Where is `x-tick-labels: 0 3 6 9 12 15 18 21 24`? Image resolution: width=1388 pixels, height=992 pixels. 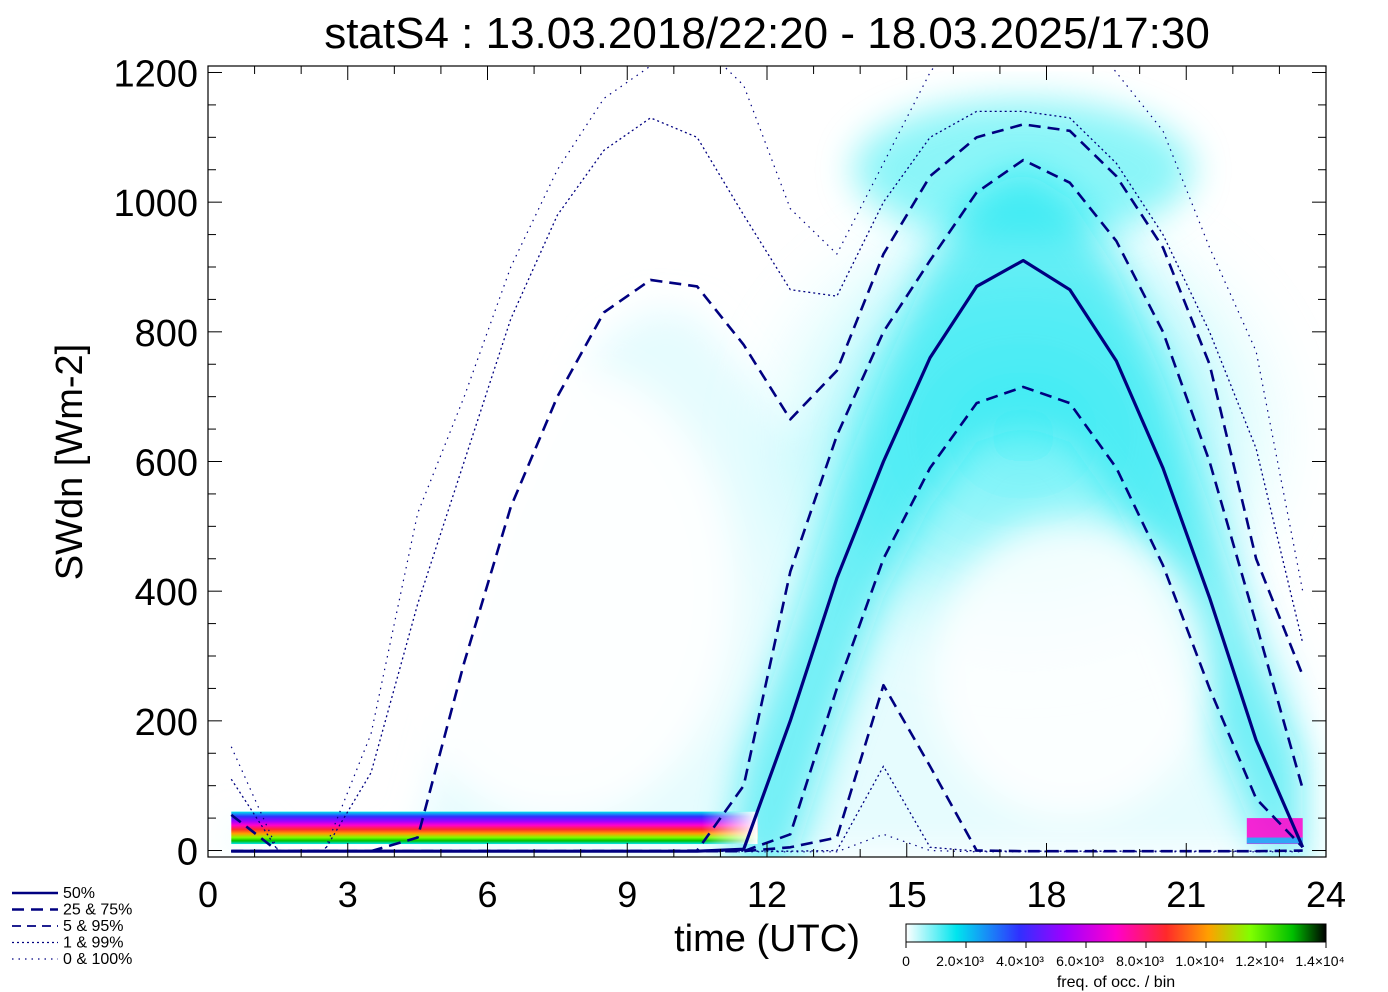 x-tick-labels: 0 3 6 9 12 15 18 21 24 is located at coordinates (772, 894).